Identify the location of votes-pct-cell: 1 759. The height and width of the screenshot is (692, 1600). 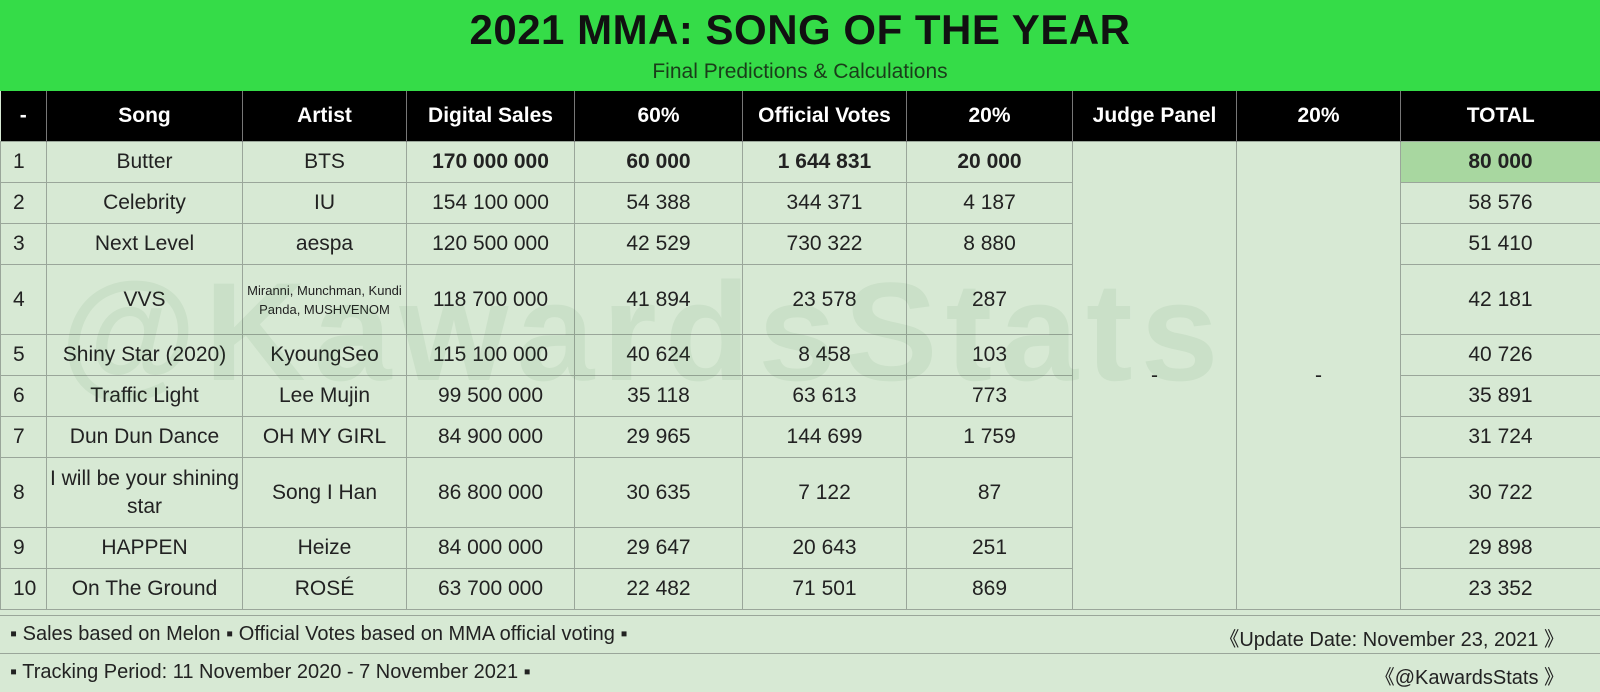
(989, 437).